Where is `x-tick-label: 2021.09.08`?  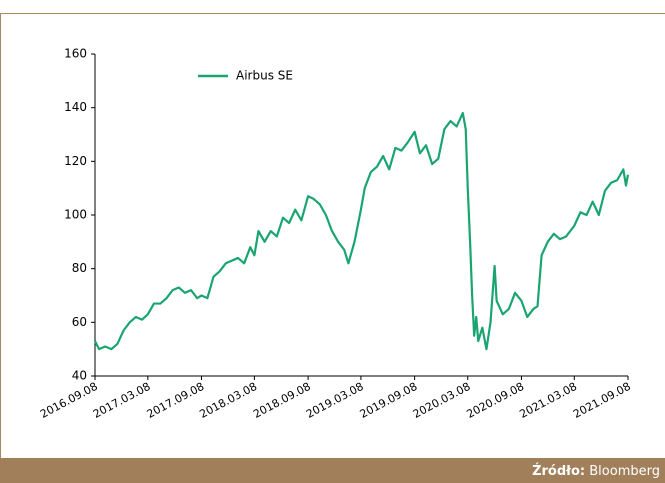
x-tick-label: 2021.09.08 is located at coordinates (602, 400).